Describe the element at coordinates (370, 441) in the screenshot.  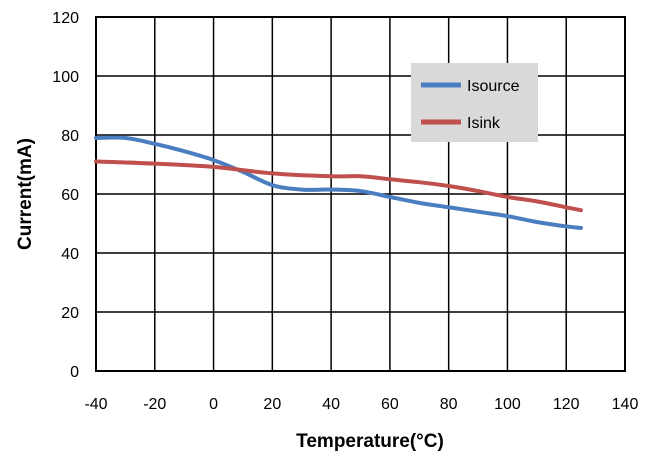
I see `x-axis-title: Temperature(°C)` at that location.